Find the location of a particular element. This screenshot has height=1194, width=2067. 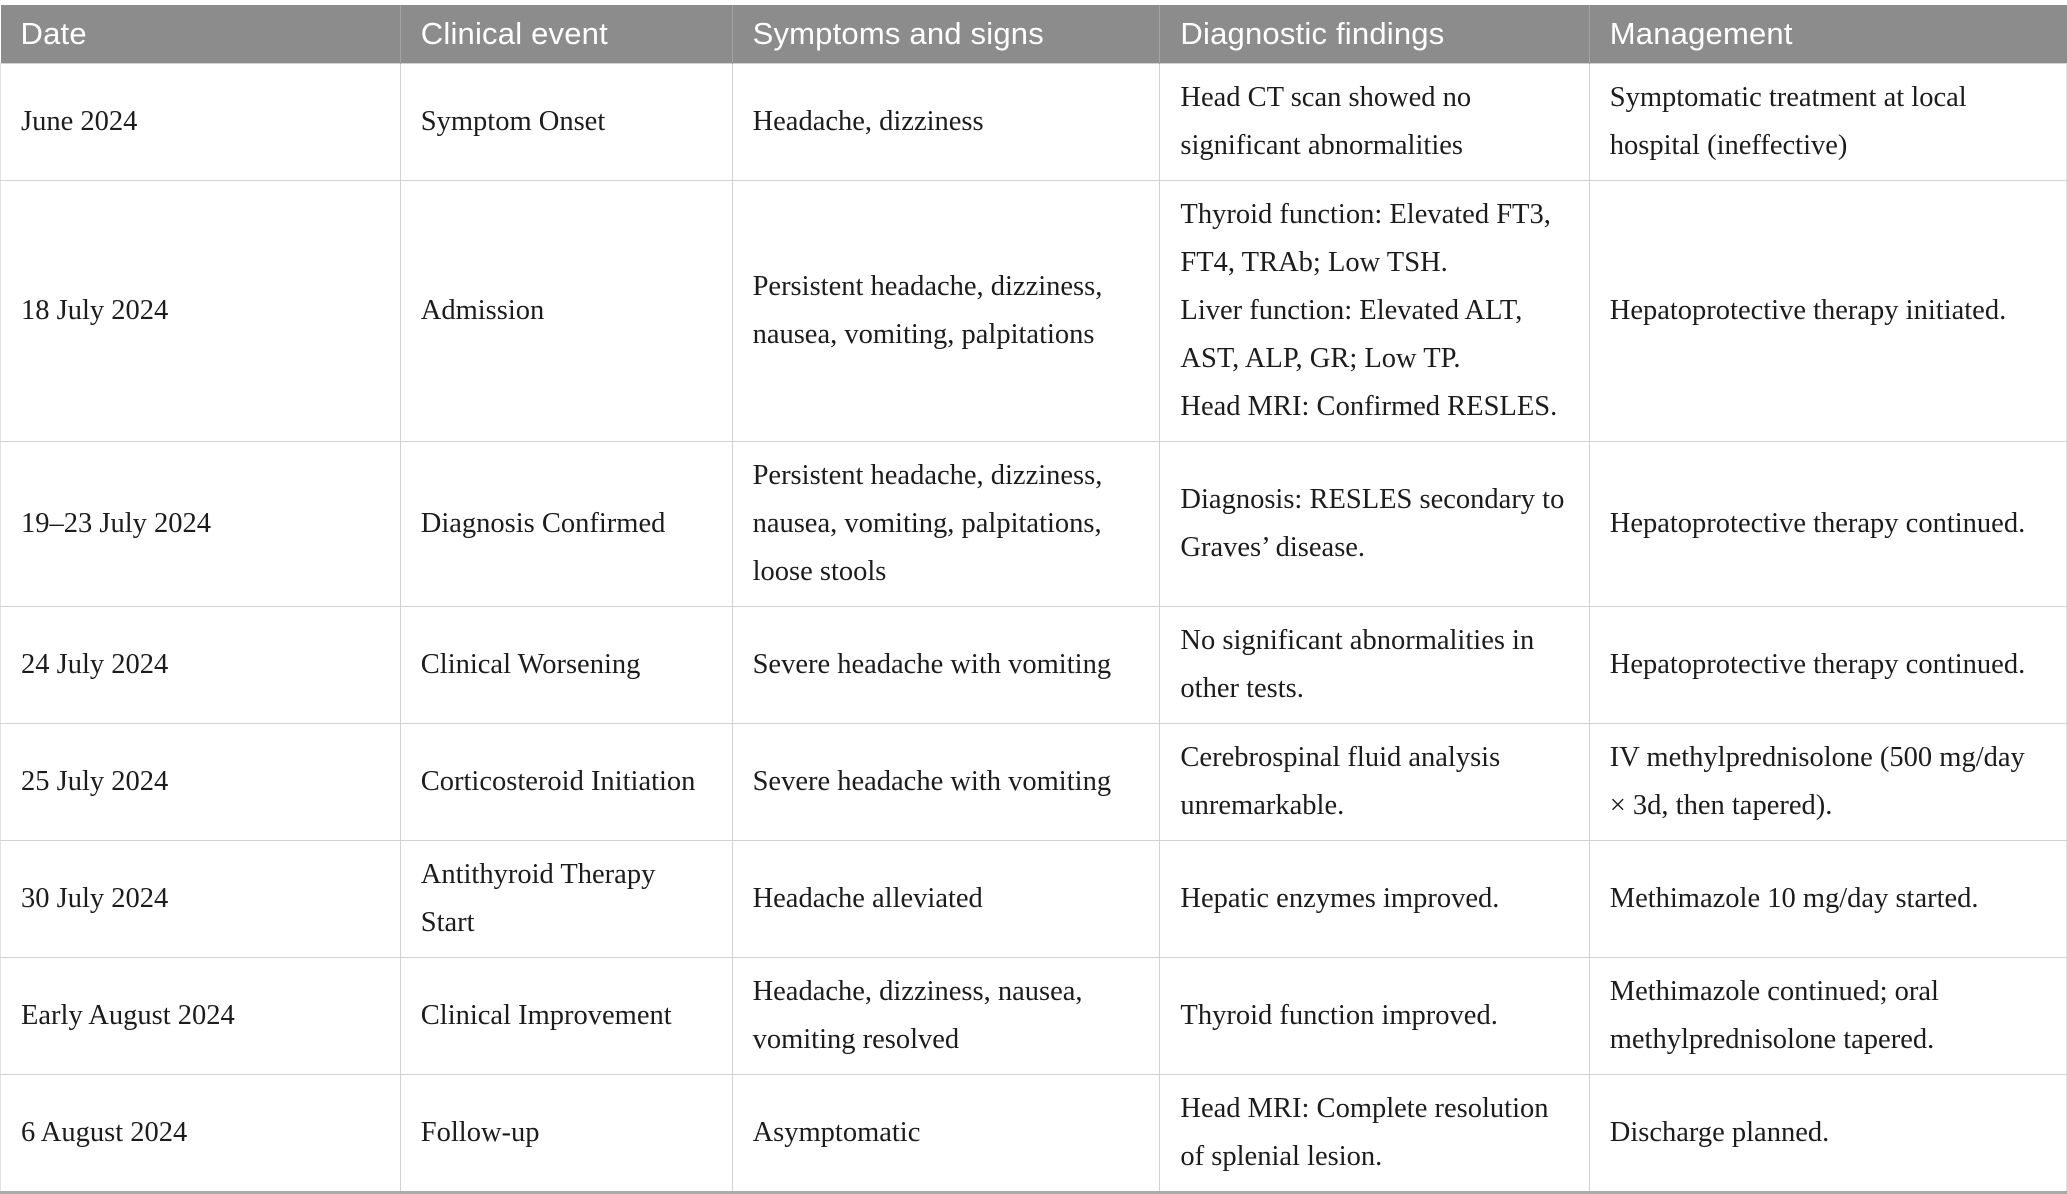

cell-event: Follow-up is located at coordinates (566, 1133).